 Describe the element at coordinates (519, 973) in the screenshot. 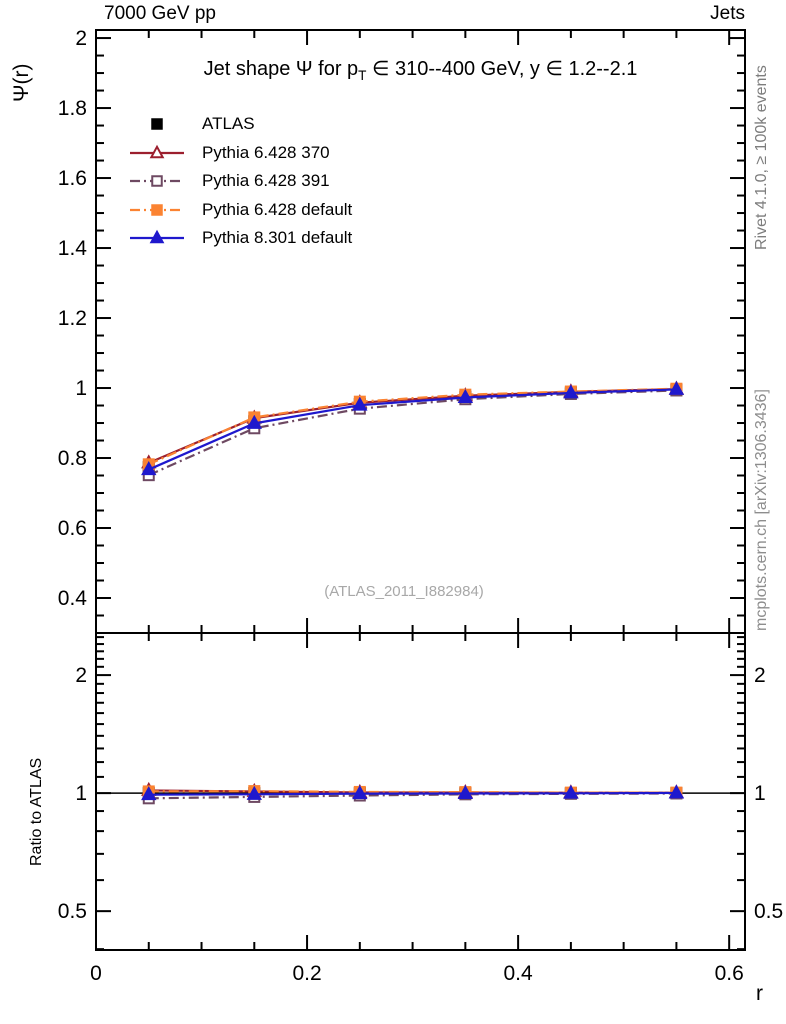

I see `x-tick-label: 0.4` at that location.